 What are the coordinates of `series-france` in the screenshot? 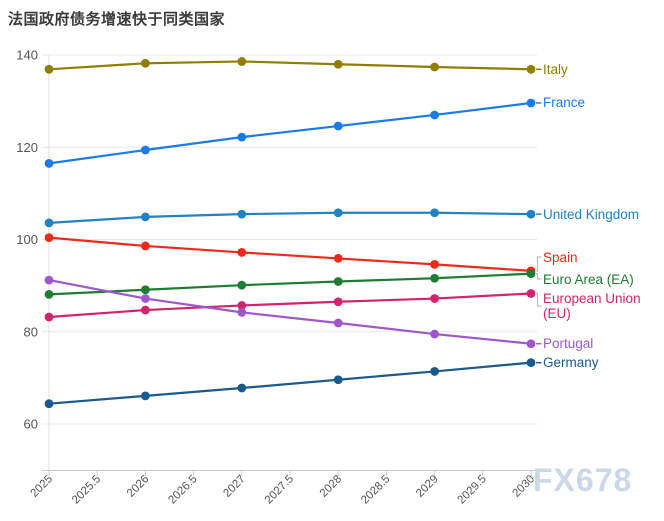 It's located at (293, 133).